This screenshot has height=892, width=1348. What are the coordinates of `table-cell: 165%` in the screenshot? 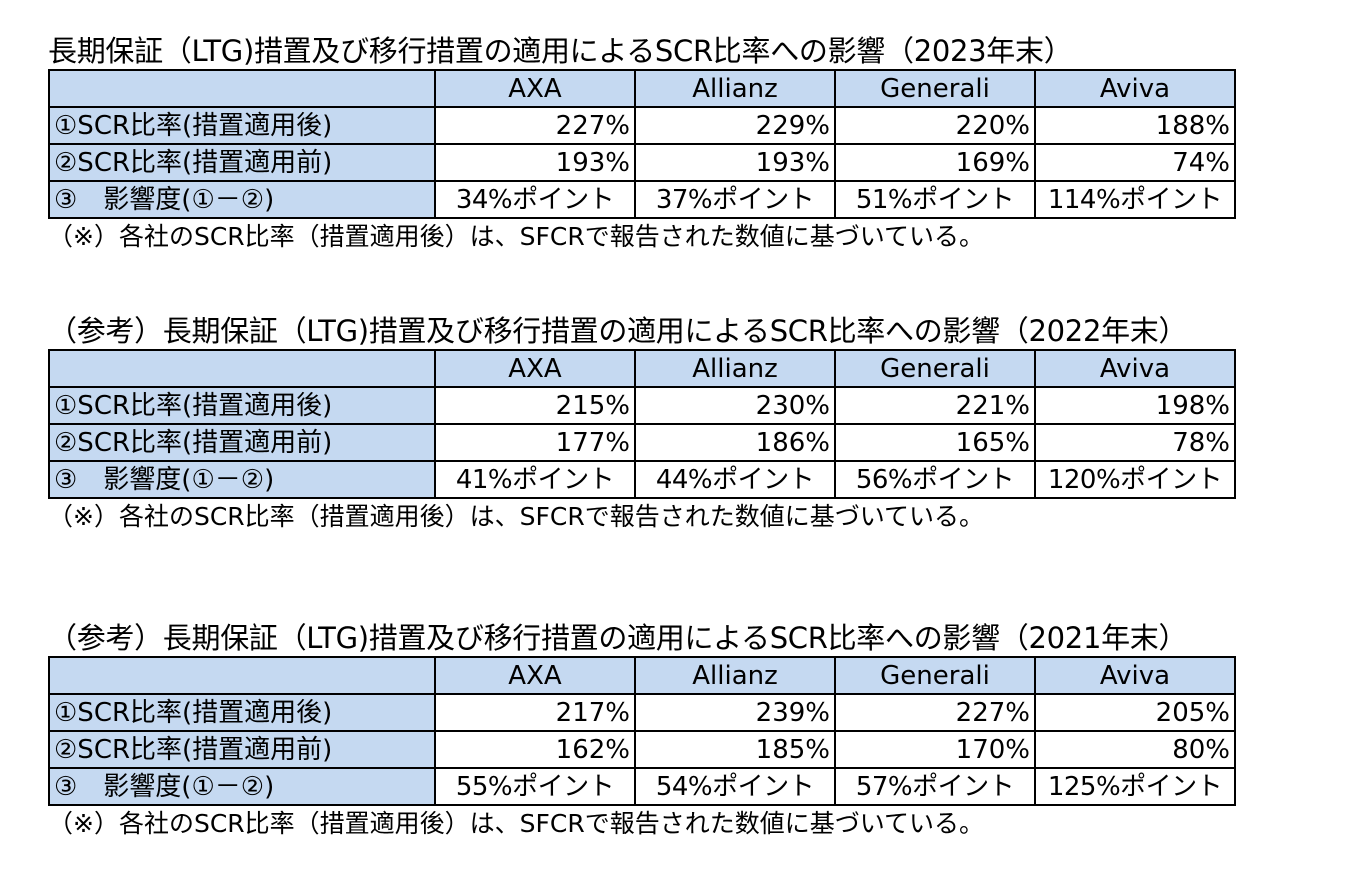 It's located at (935, 442).